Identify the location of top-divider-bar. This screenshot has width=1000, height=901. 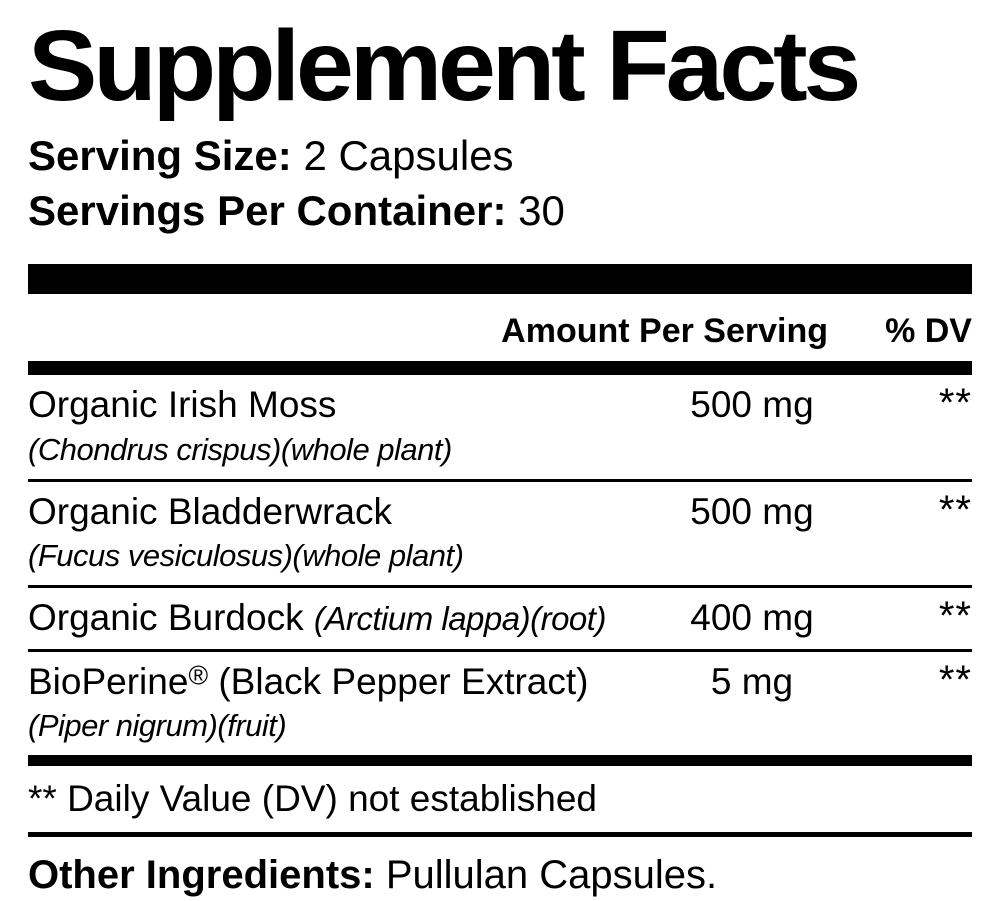
(500, 279).